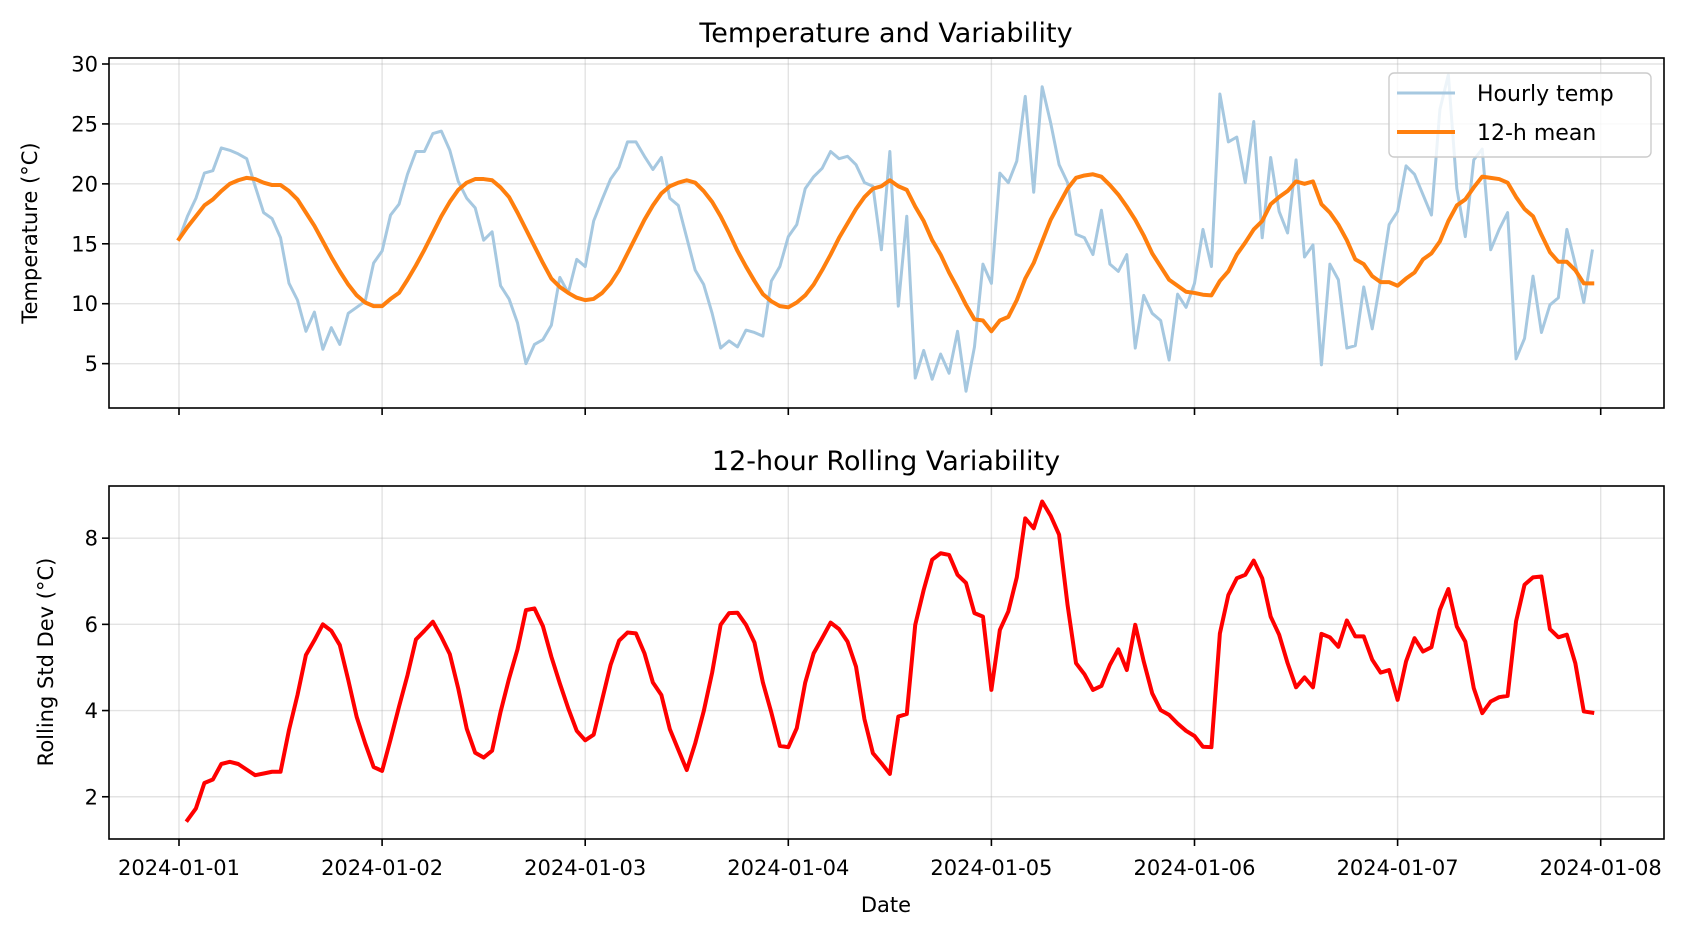 This screenshot has width=1698, height=936. What do you see at coordinates (84, 64) in the screenshot?
I see `temperature-ytick-label: 30` at bounding box center [84, 64].